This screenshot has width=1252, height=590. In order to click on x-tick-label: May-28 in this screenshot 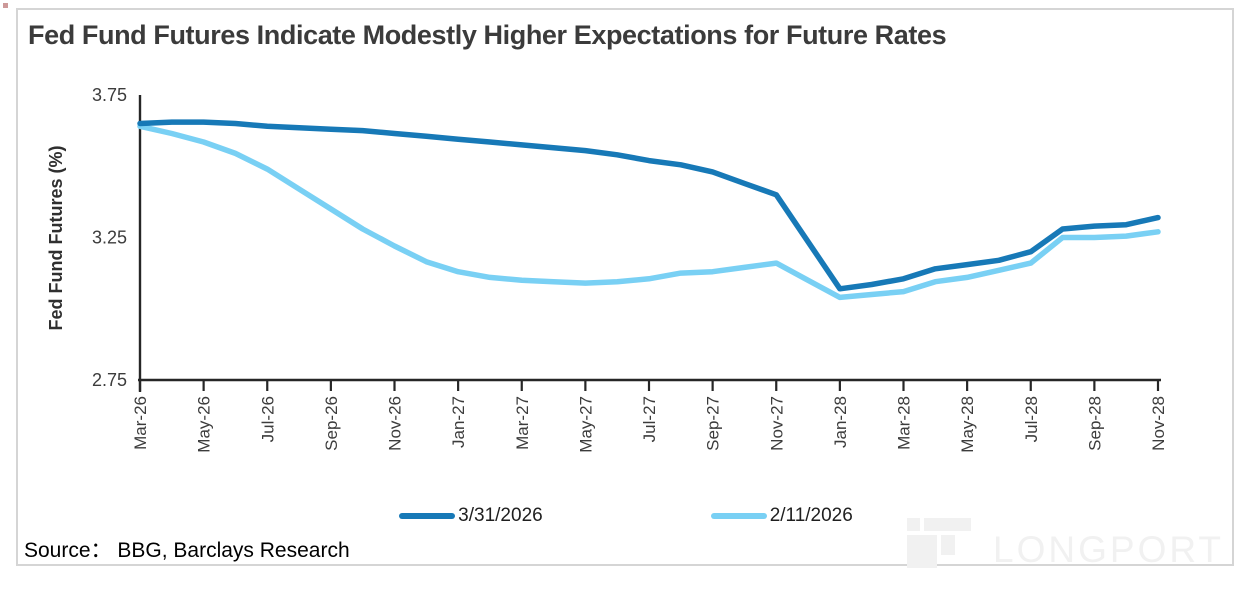, I will do `click(967, 424)`.